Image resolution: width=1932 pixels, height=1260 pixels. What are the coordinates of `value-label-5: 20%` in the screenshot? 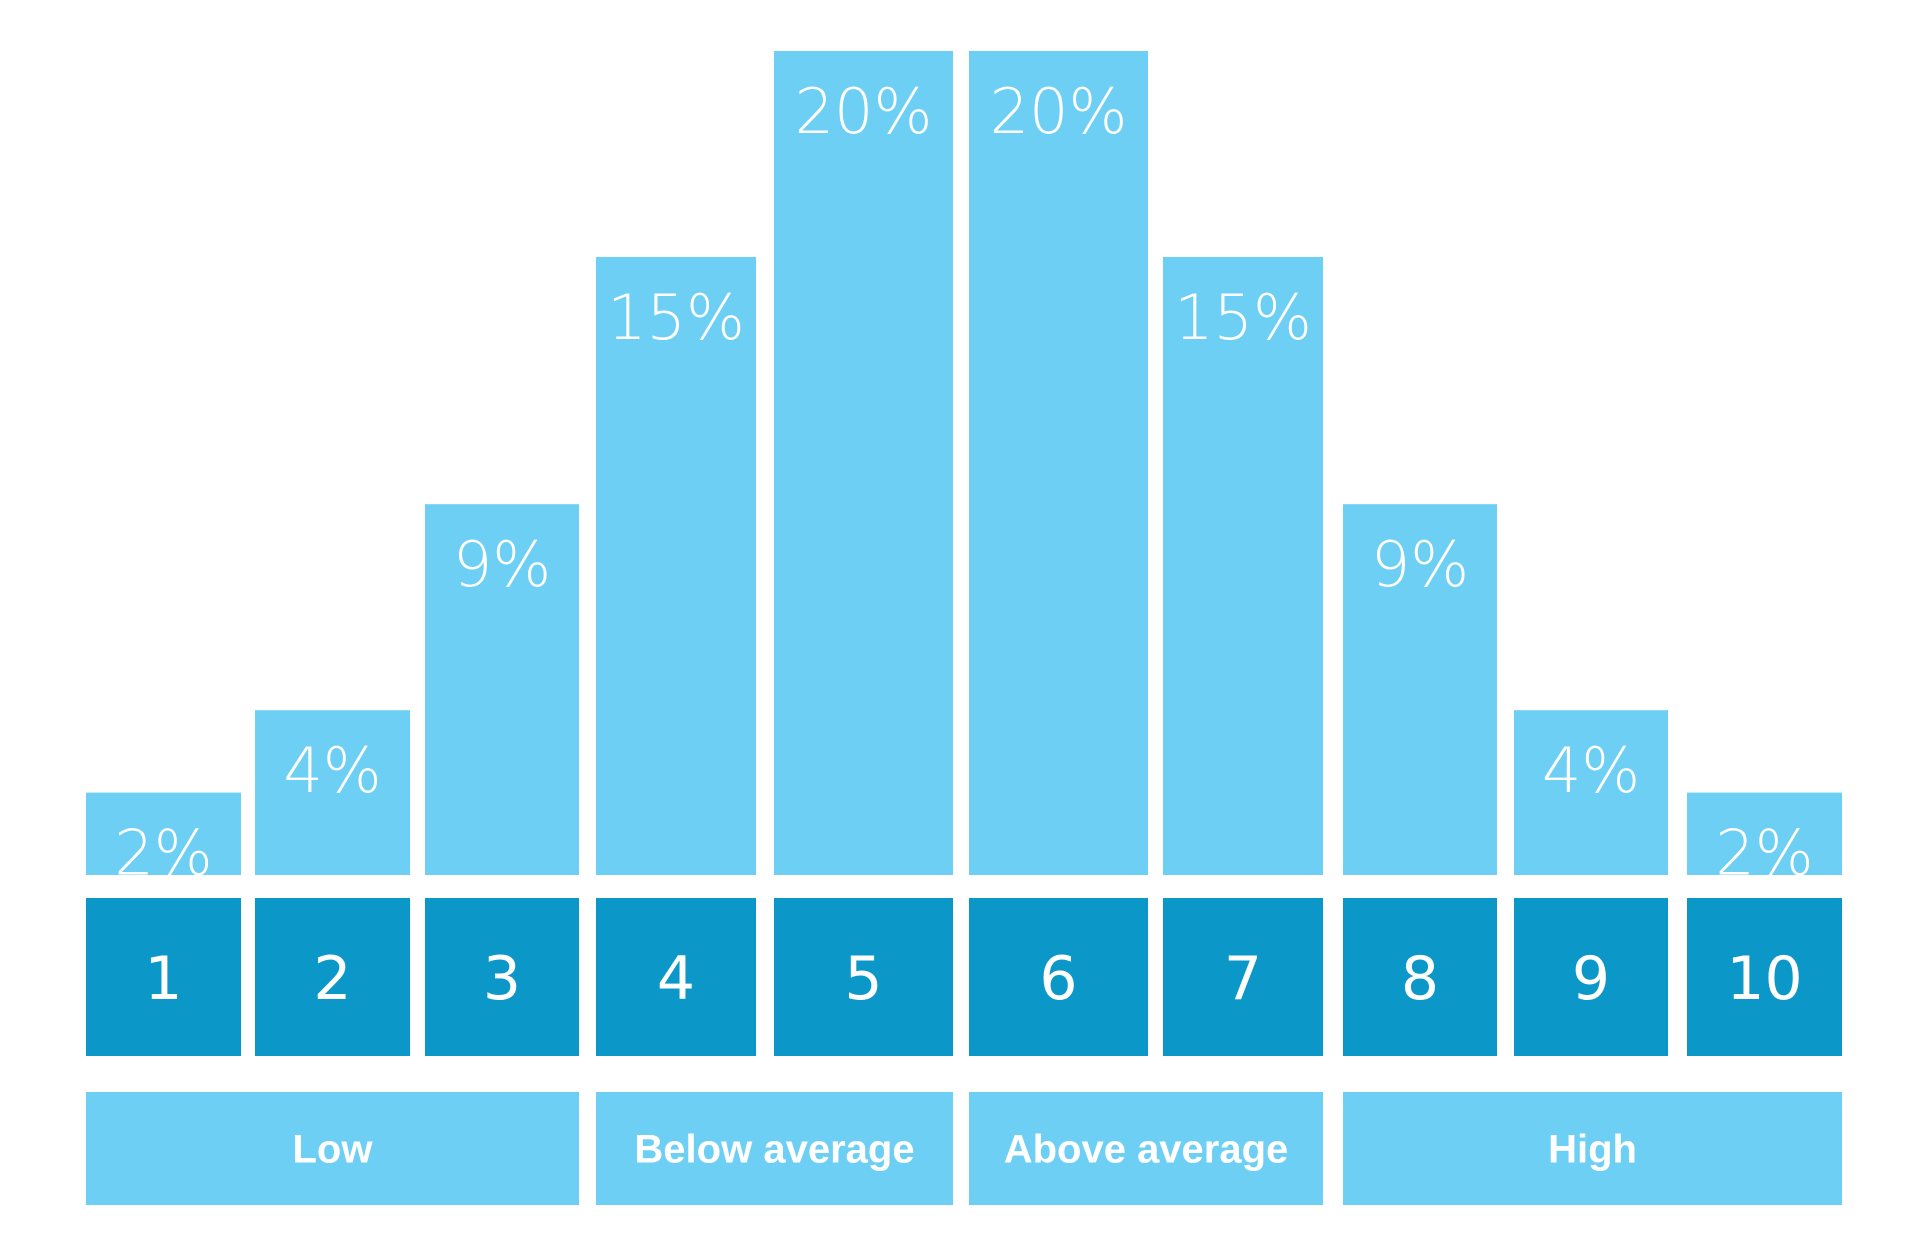 It's located at (864, 111).